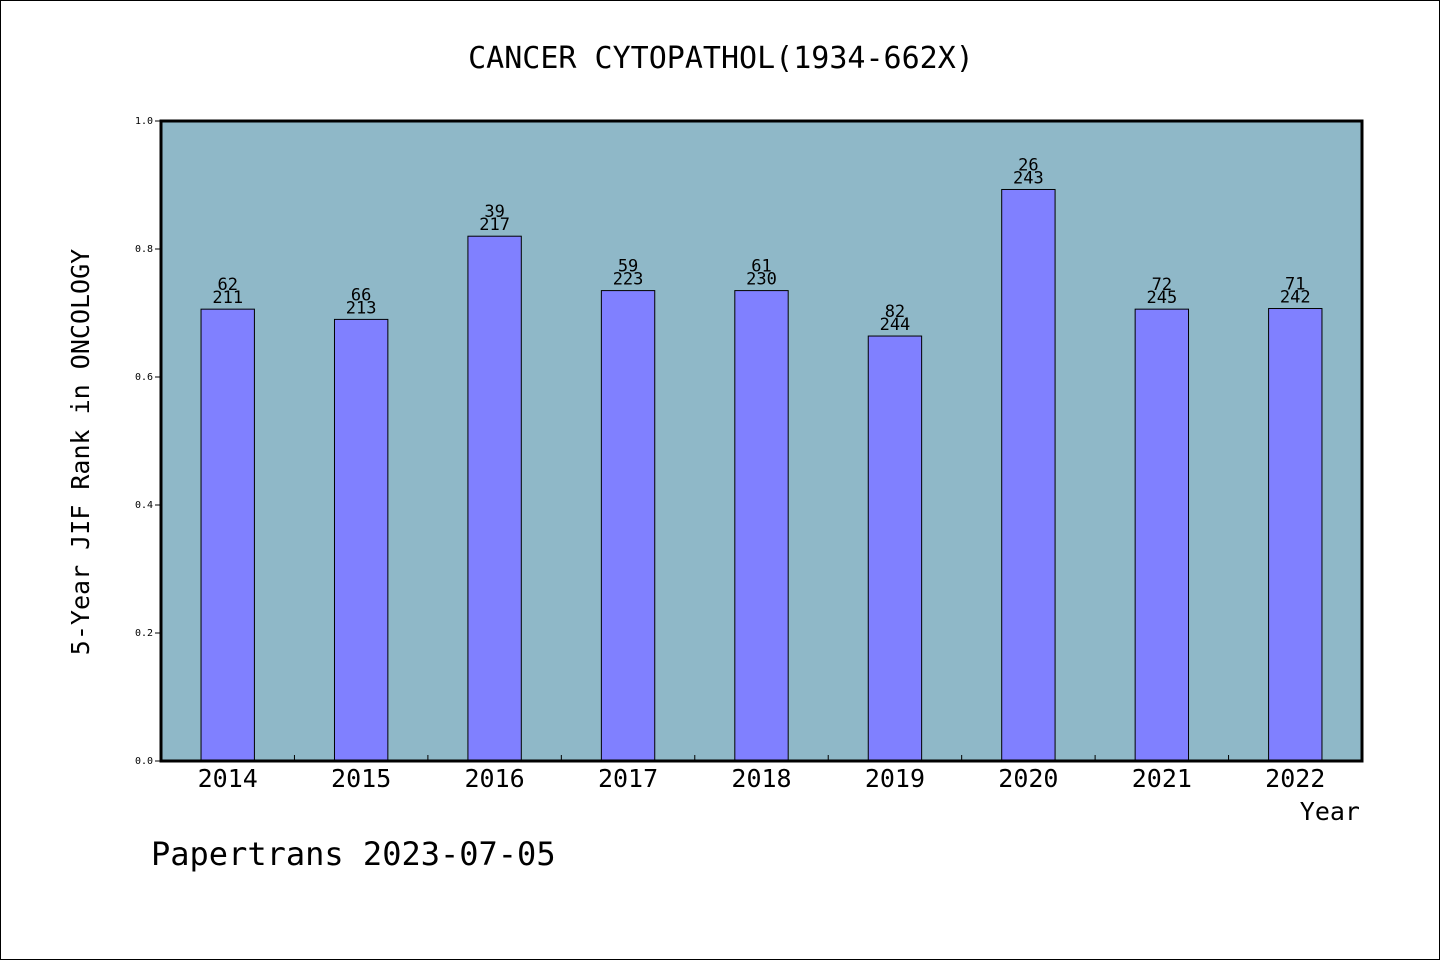 Image resolution: width=1440 pixels, height=961 pixels. I want to click on x-tick-label-2014: 2014, so click(228, 778).